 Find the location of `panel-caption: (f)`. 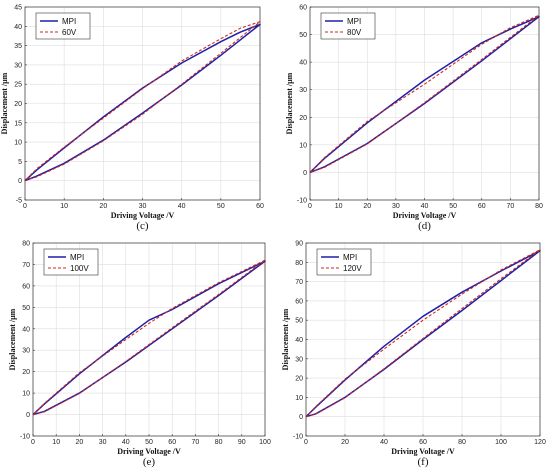

panel-caption: (f) is located at coordinates (423, 462).